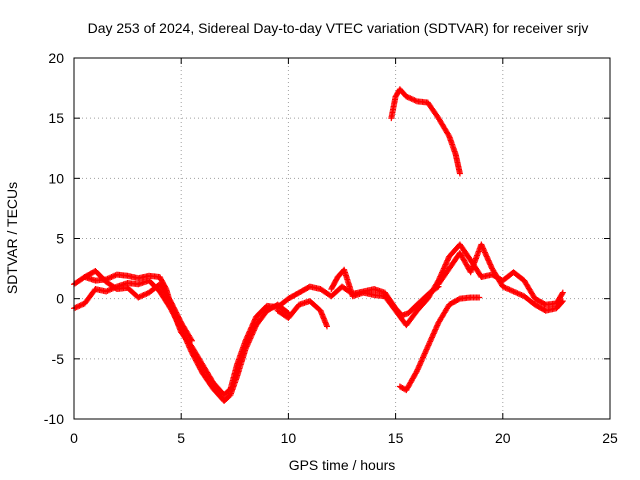  Describe the element at coordinates (396, 438) in the screenshot. I see `x-tick-label: 15` at that location.